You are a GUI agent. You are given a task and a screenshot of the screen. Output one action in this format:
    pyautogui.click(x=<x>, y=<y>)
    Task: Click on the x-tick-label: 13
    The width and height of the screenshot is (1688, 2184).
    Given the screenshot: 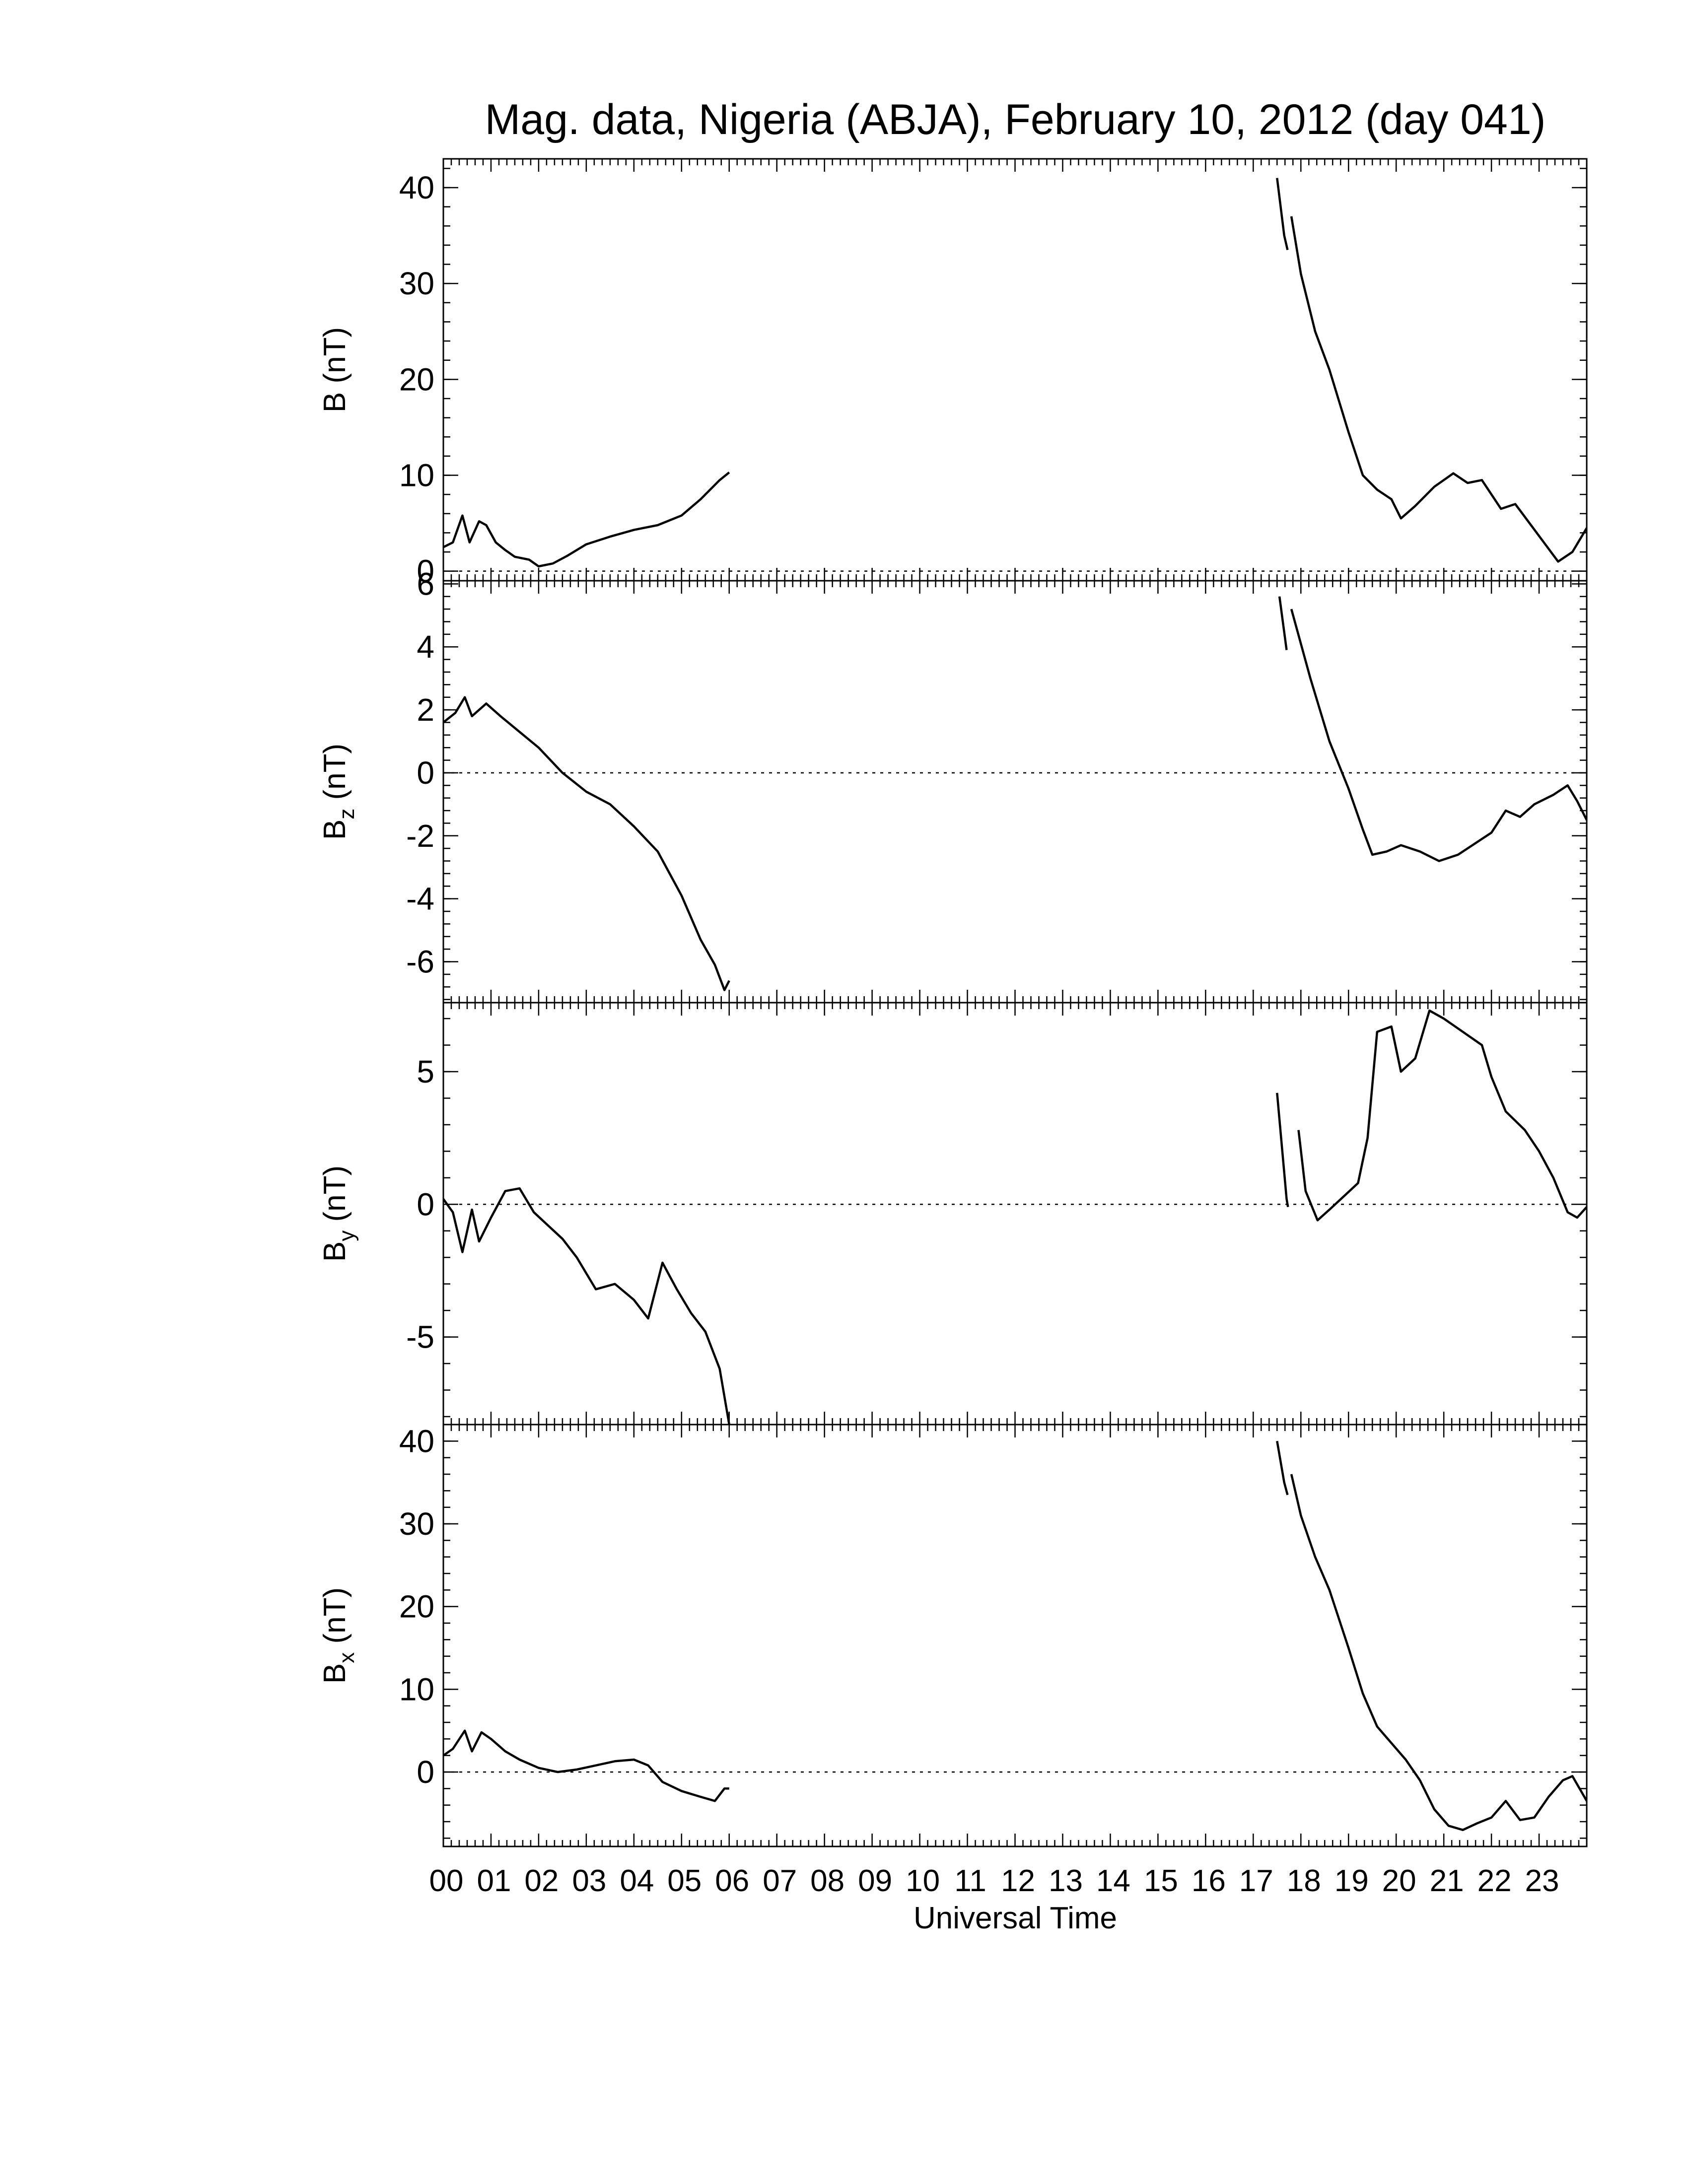 What is the action you would take?
    pyautogui.click(x=1066, y=1881)
    